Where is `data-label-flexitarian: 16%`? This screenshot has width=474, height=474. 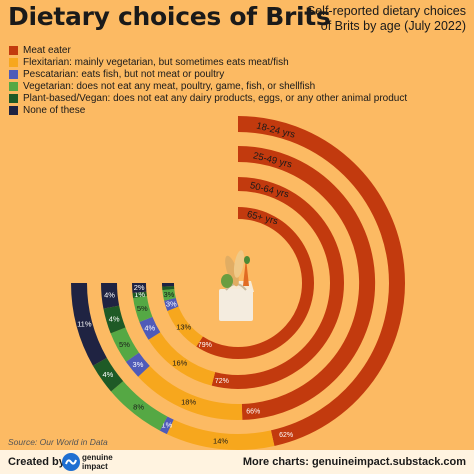
data-label-flexitarian: 16% is located at coordinates (179, 363).